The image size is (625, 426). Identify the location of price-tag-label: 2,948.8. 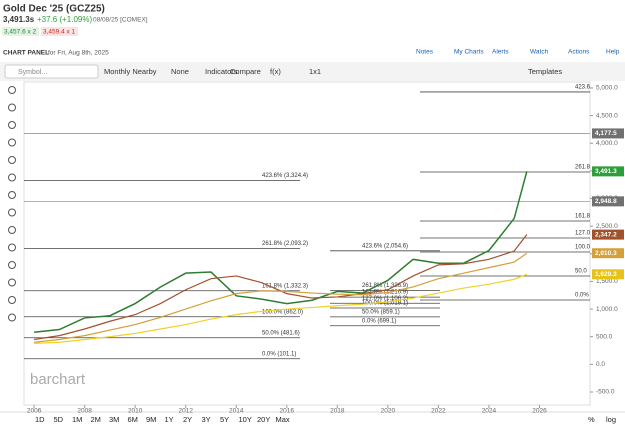
(606, 201).